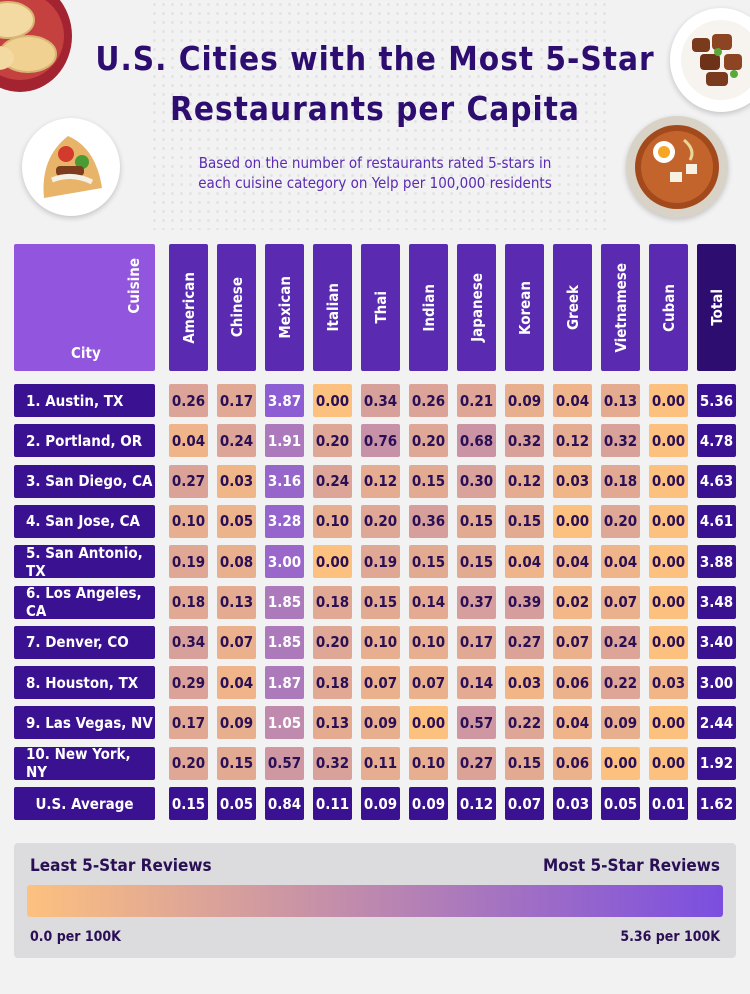  I want to click on column-header-cuban: Cuban, so click(668, 307).